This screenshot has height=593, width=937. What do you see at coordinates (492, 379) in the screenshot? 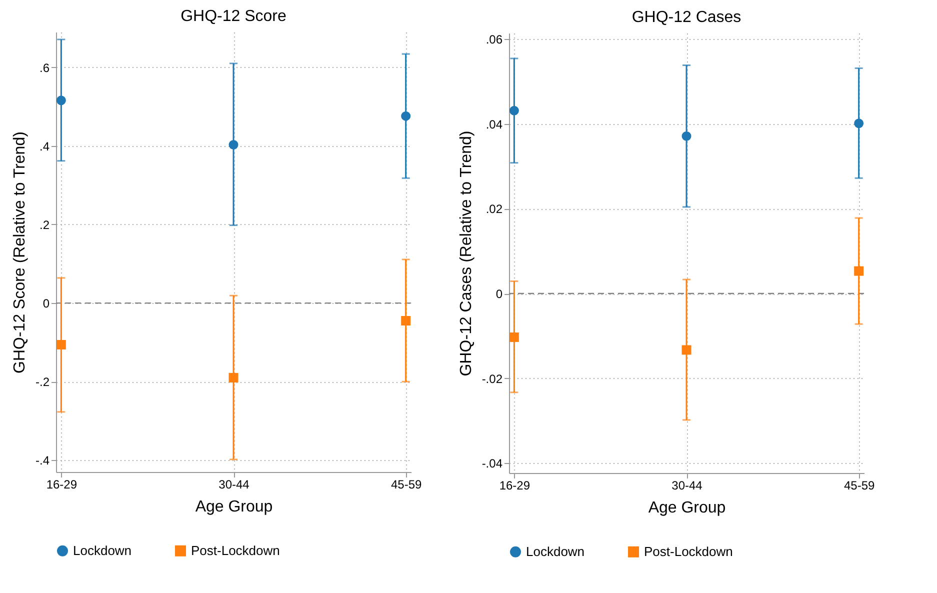
I see `y-tick-label: -.02` at bounding box center [492, 379].